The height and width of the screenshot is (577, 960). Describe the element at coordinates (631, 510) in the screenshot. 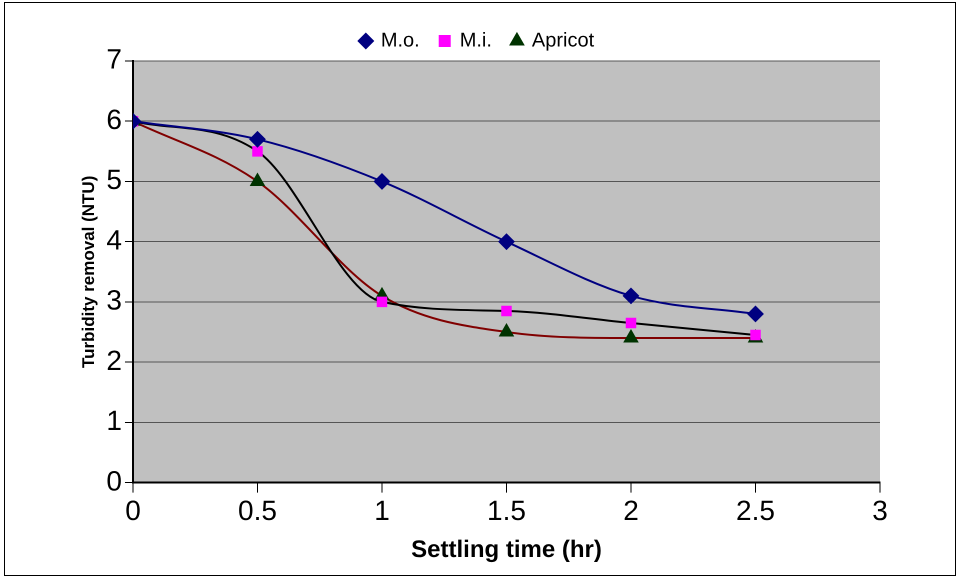

I see `x-tick-label: 2` at that location.